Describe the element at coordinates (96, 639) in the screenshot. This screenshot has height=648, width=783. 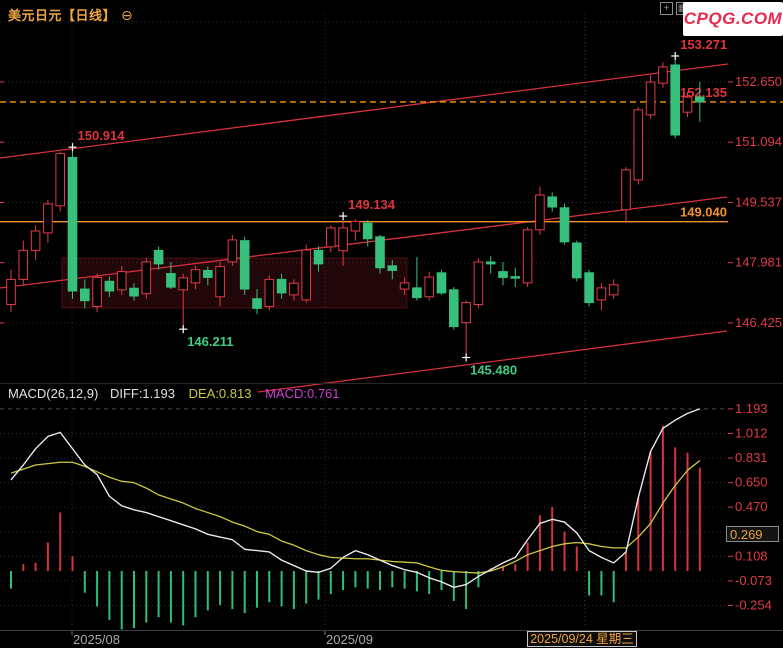
I see `x-axis-label: 2025/08` at that location.